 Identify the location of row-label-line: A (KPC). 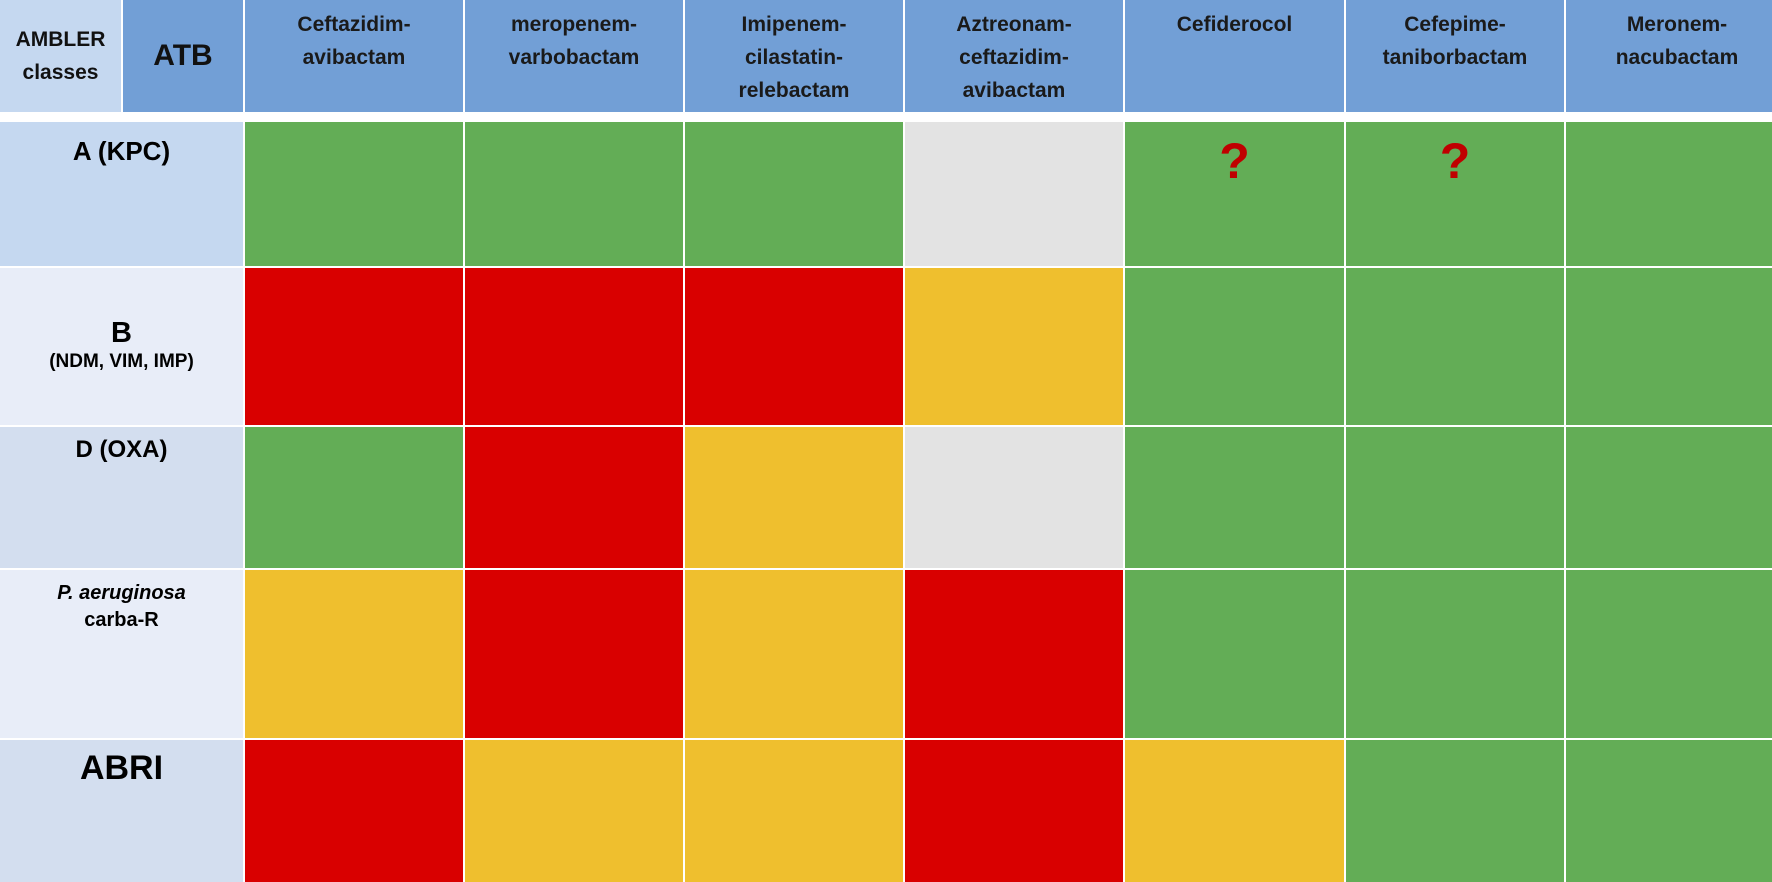
(121, 151).